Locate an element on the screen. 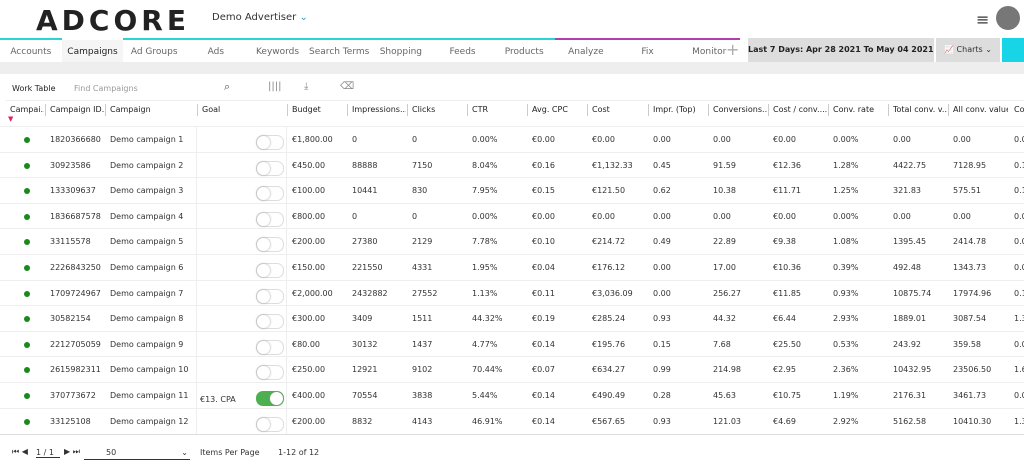 This screenshot has width=1024, height=476. per-page-select: 50 ⌄ is located at coordinates (137, 453).